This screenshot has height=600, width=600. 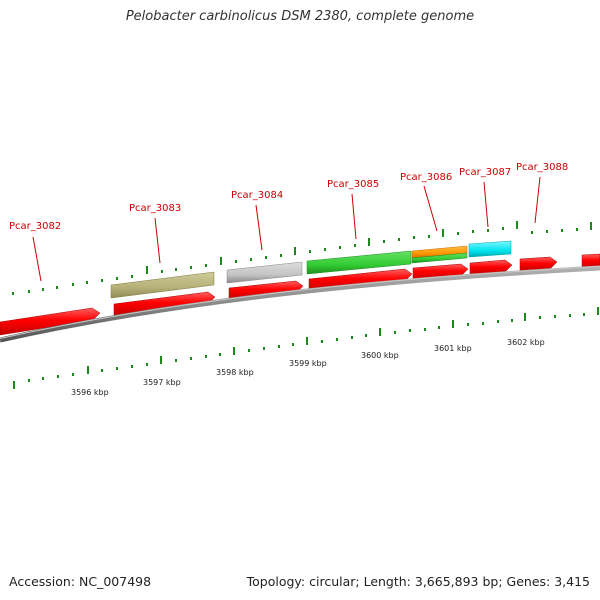 I want to click on gene-label: Pcar_3088, so click(x=542, y=167).